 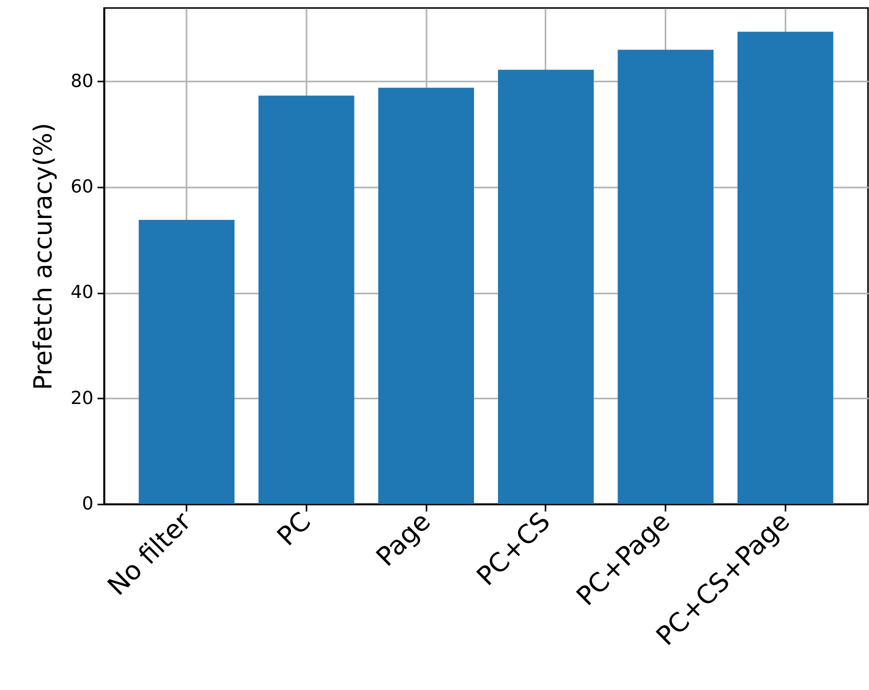 What do you see at coordinates (82, 398) in the screenshot?
I see `y-tick-label: 20` at bounding box center [82, 398].